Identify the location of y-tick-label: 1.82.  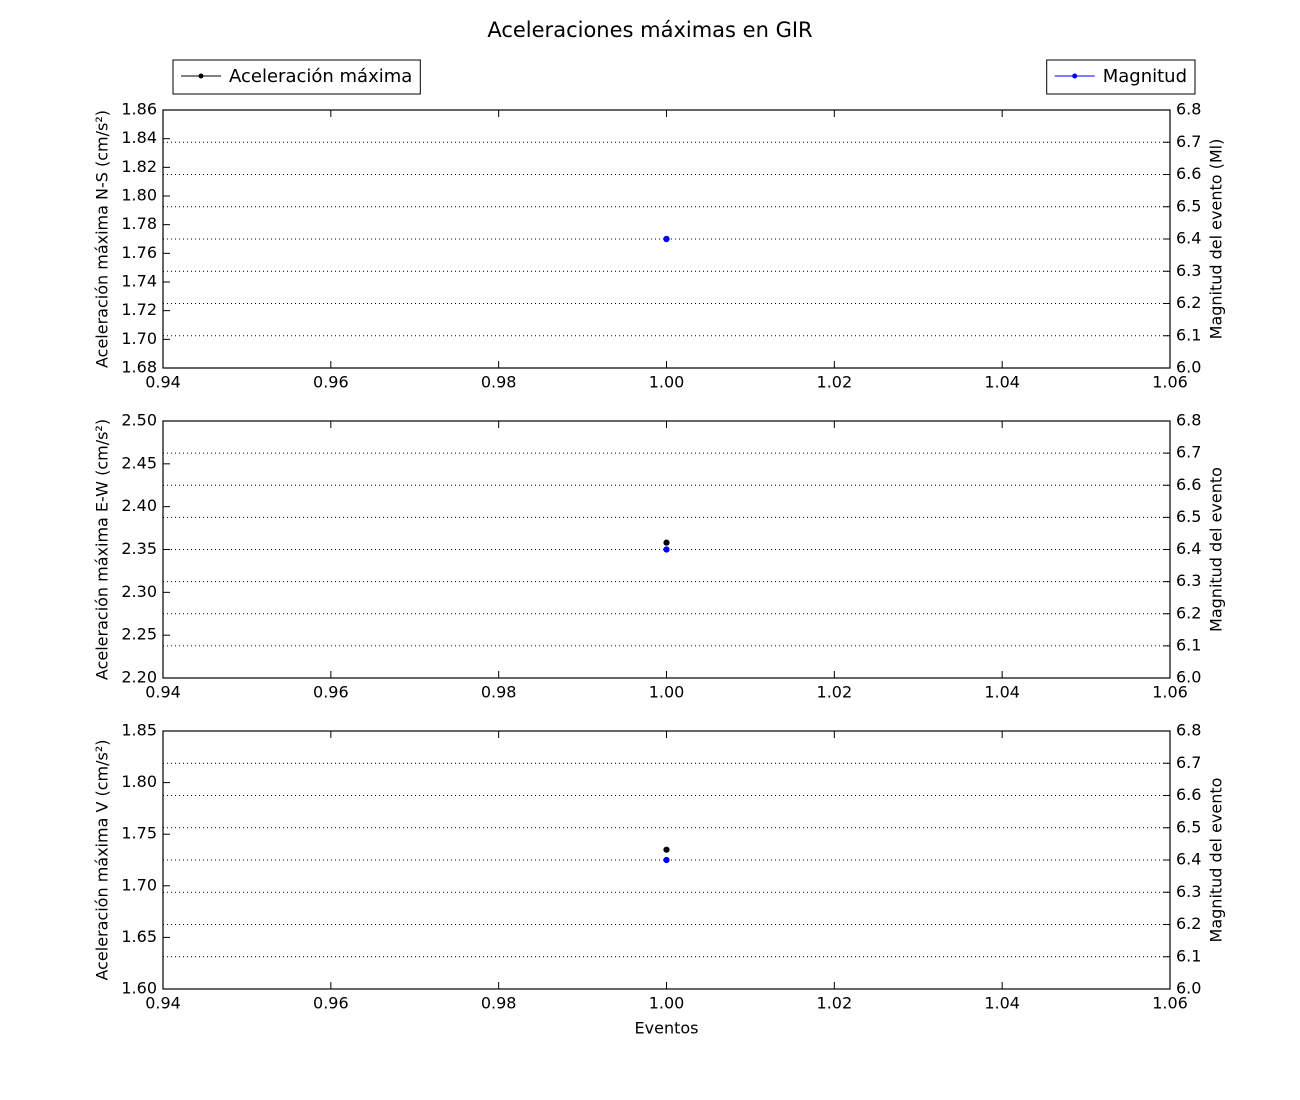
(139, 166).